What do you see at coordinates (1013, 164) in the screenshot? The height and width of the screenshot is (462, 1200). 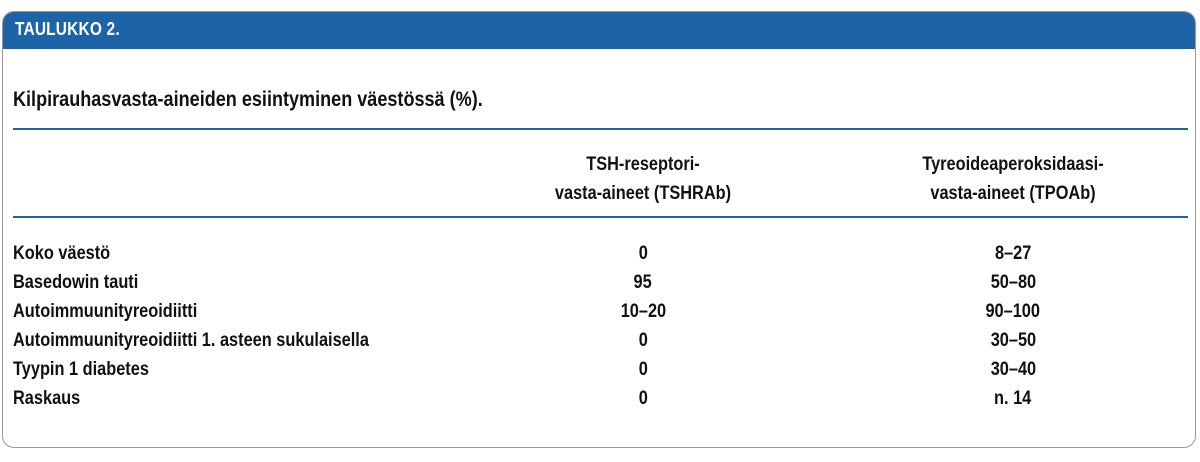 I see `column-header-tpoab-line1: Tyreoideaperoksidaasi-` at bounding box center [1013, 164].